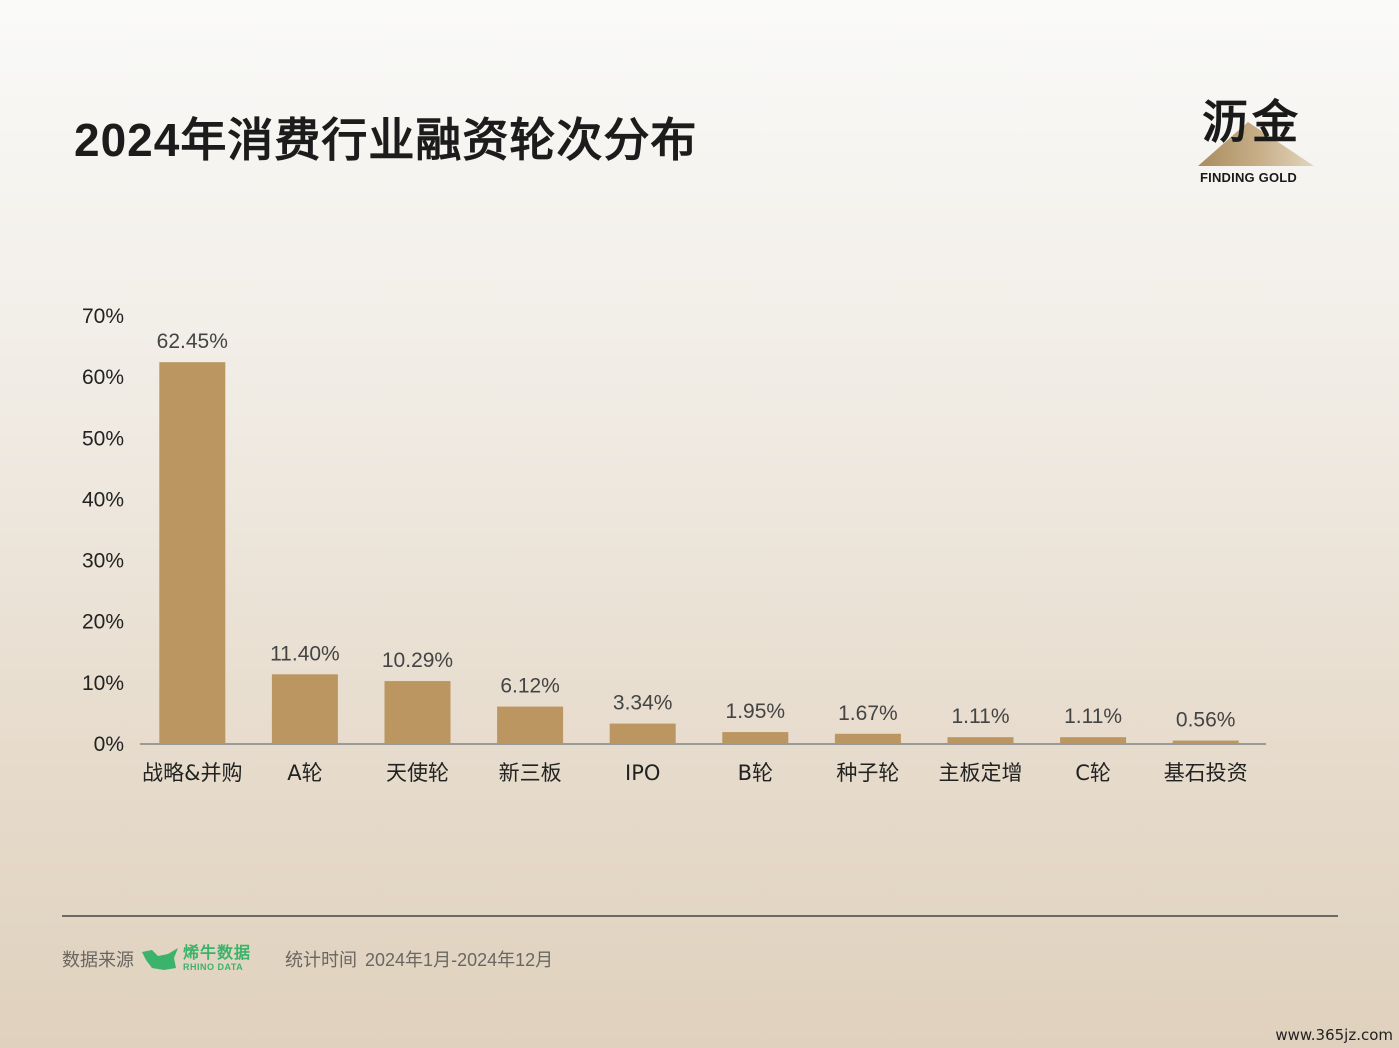 The height and width of the screenshot is (1048, 1399). What do you see at coordinates (103, 438) in the screenshot?
I see `y-tick-label: 50%` at bounding box center [103, 438].